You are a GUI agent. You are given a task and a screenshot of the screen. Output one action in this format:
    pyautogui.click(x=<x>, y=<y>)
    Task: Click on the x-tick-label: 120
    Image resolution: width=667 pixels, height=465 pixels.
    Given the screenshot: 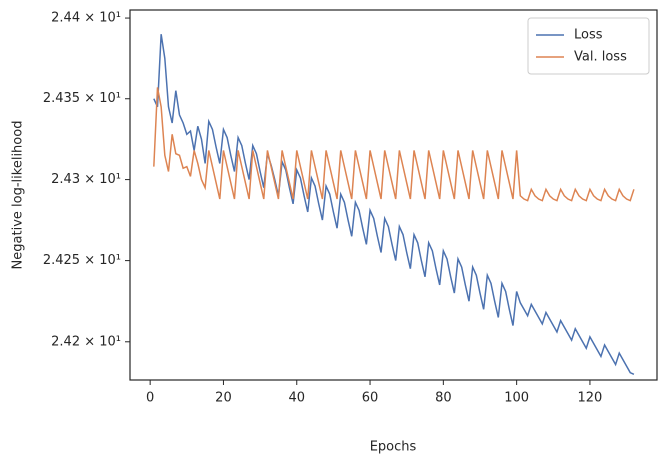 What is the action you would take?
    pyautogui.click(x=590, y=398)
    